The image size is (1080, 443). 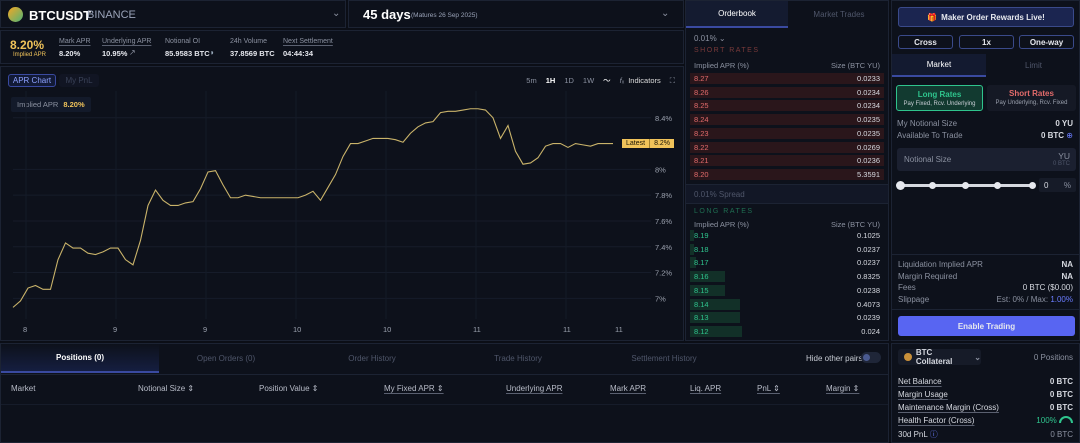 I want to click on short-row: 8.20 5.3591, so click(x=787, y=174).